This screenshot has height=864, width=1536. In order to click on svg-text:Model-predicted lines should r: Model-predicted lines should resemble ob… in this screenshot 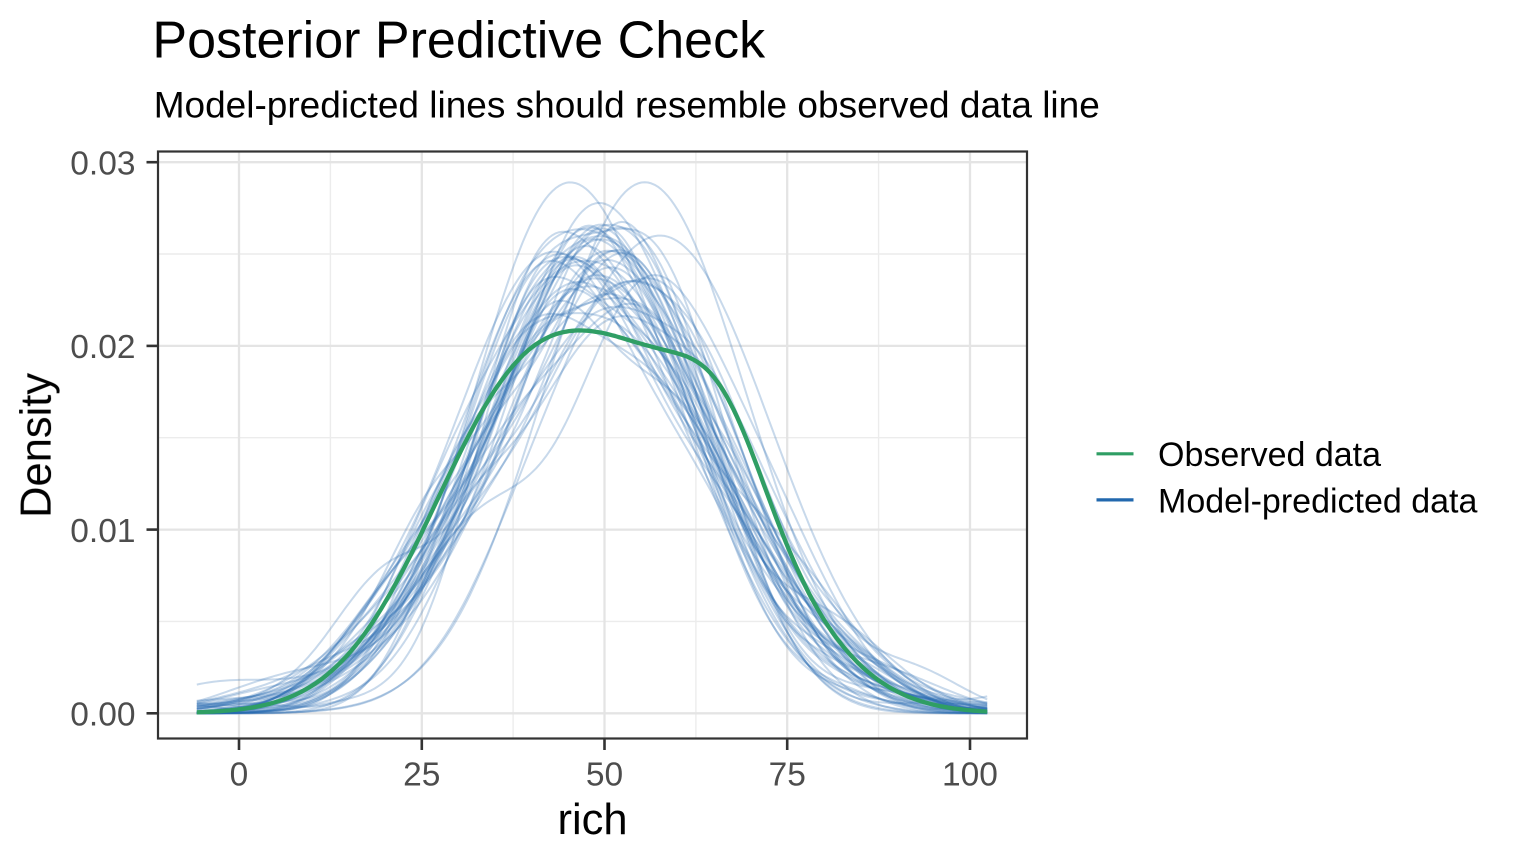, I will do `click(627, 105)`.